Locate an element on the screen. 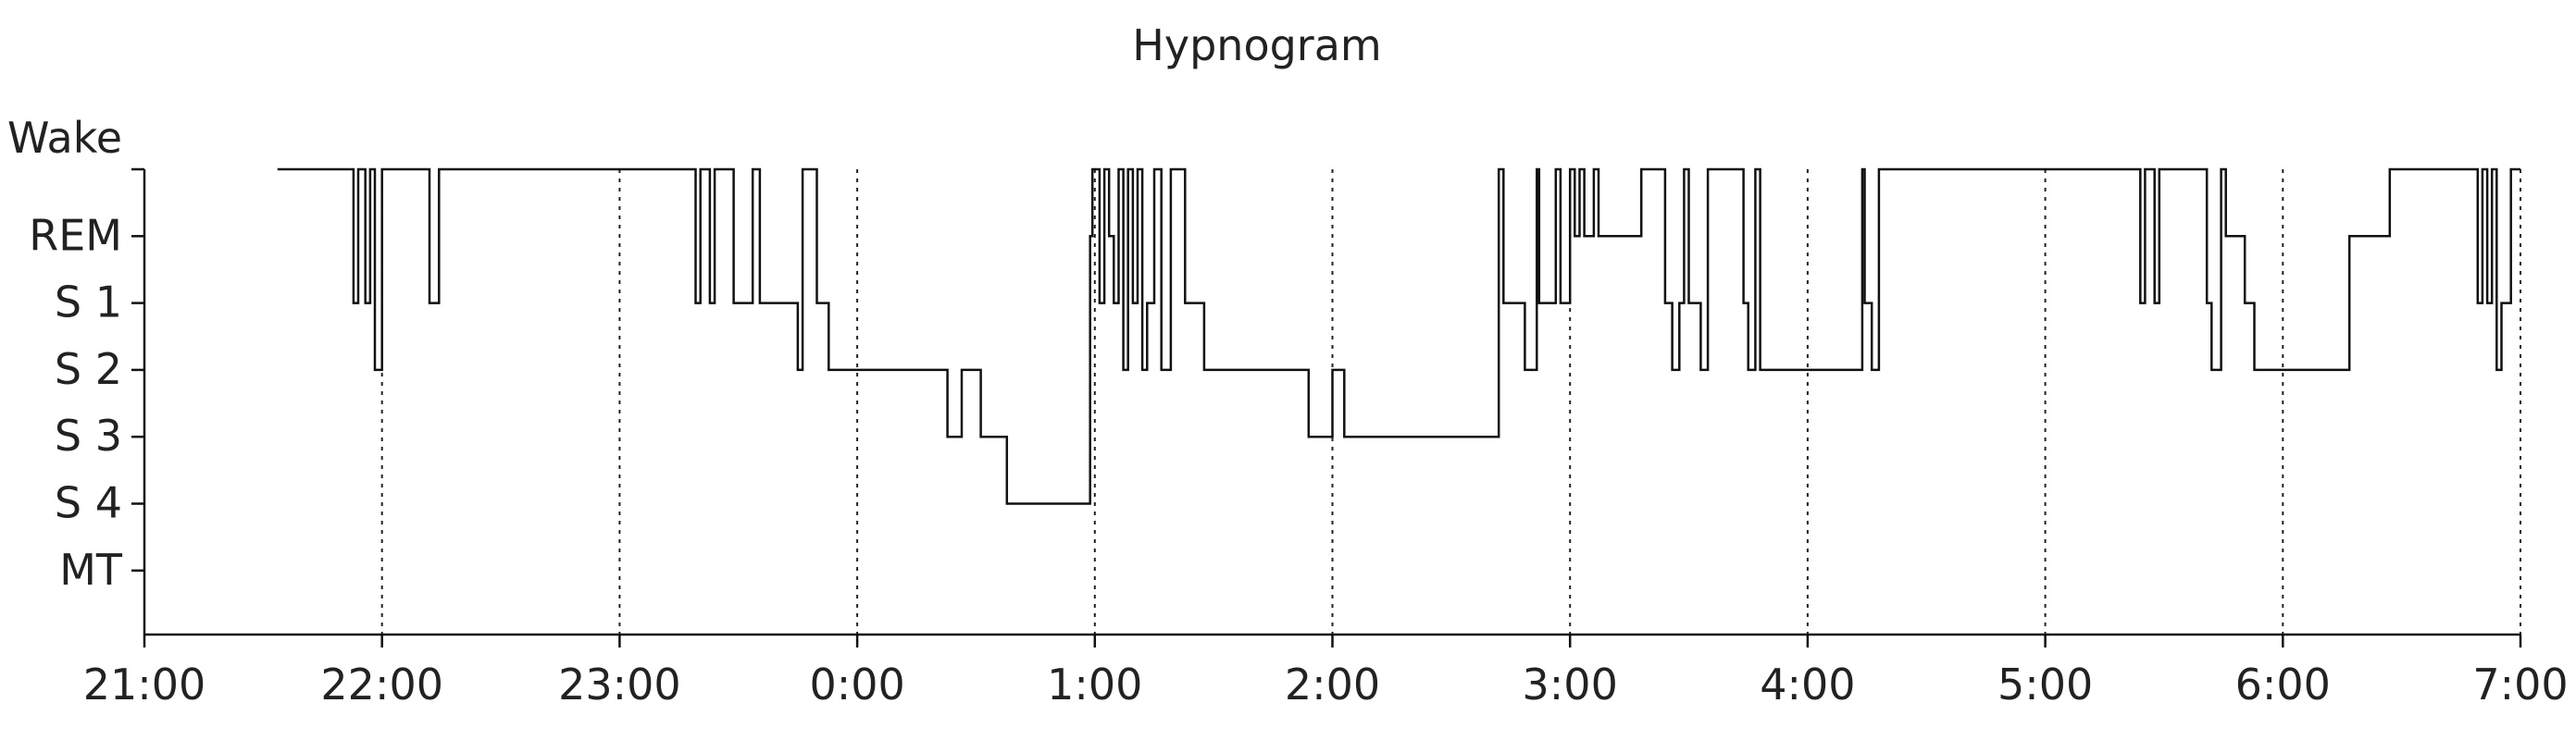 Image resolution: width=2576 pixels, height=740 pixels. x-tick-label: 5:00 is located at coordinates (2045, 684).